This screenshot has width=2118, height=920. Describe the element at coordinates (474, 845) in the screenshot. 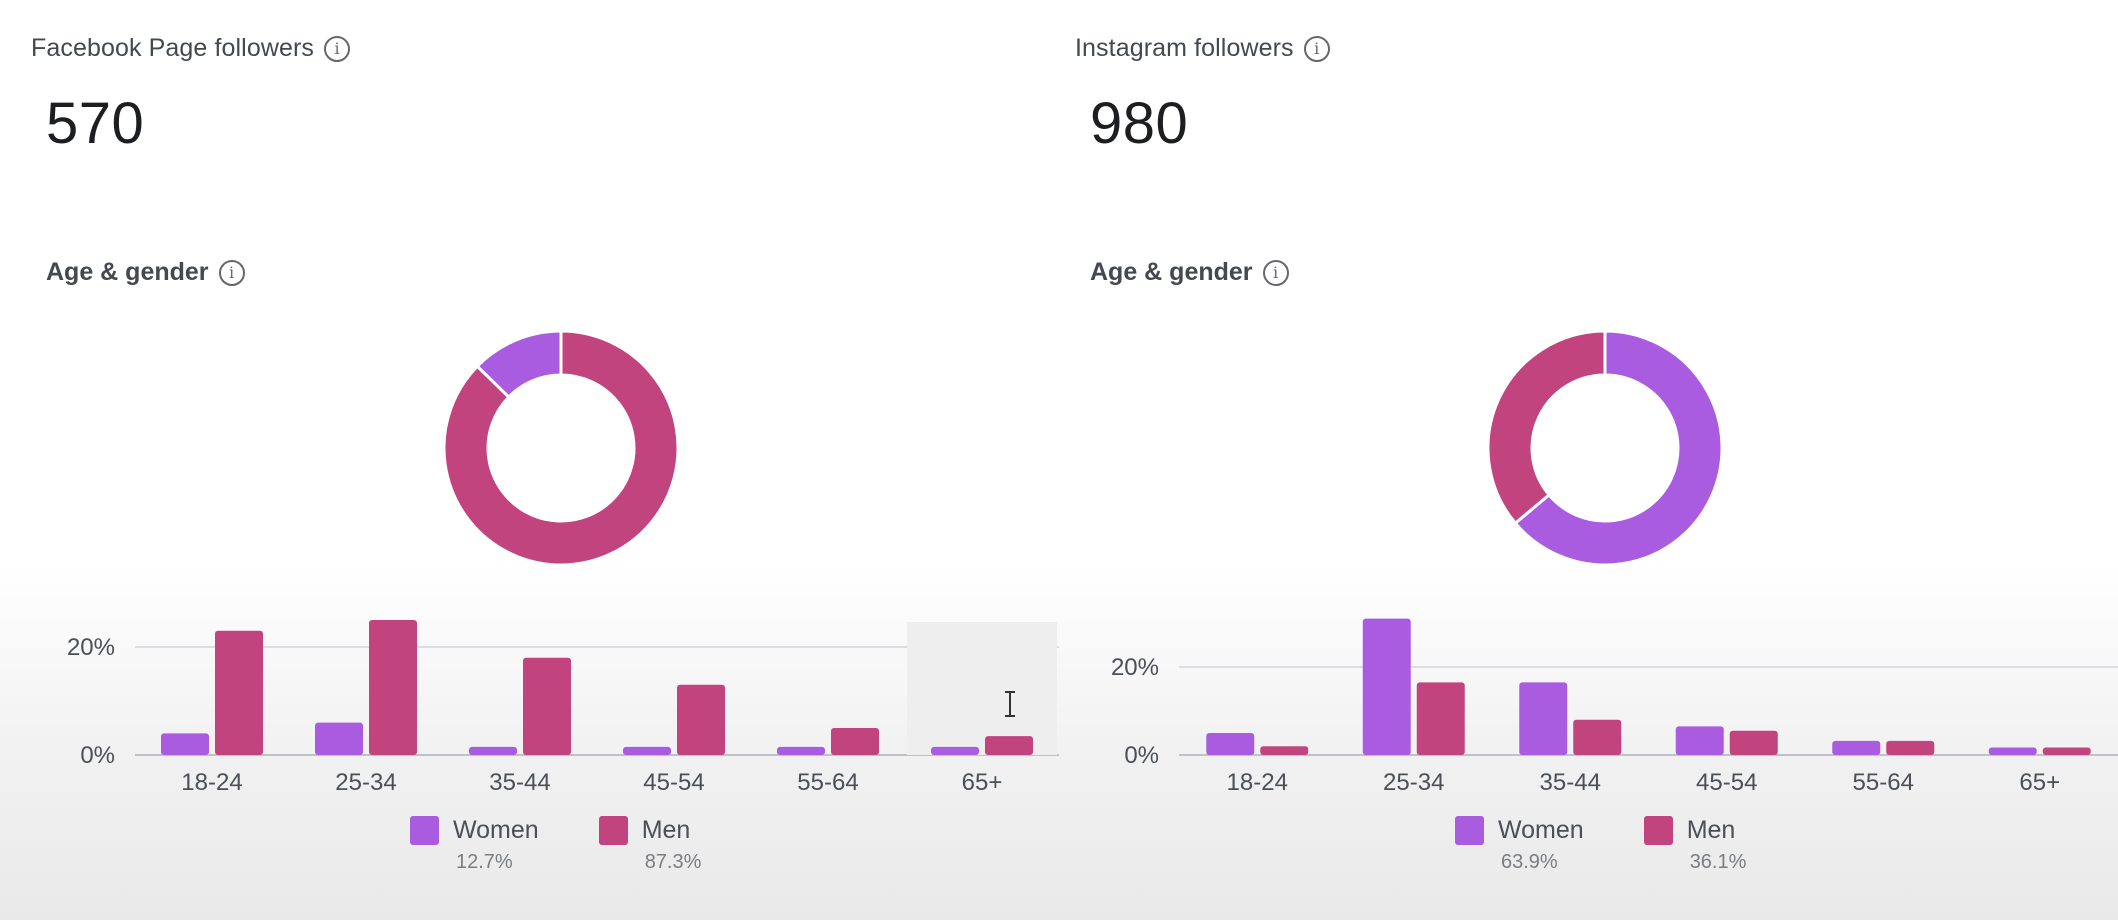

I see `legend-item-women: Women 12.7%` at that location.